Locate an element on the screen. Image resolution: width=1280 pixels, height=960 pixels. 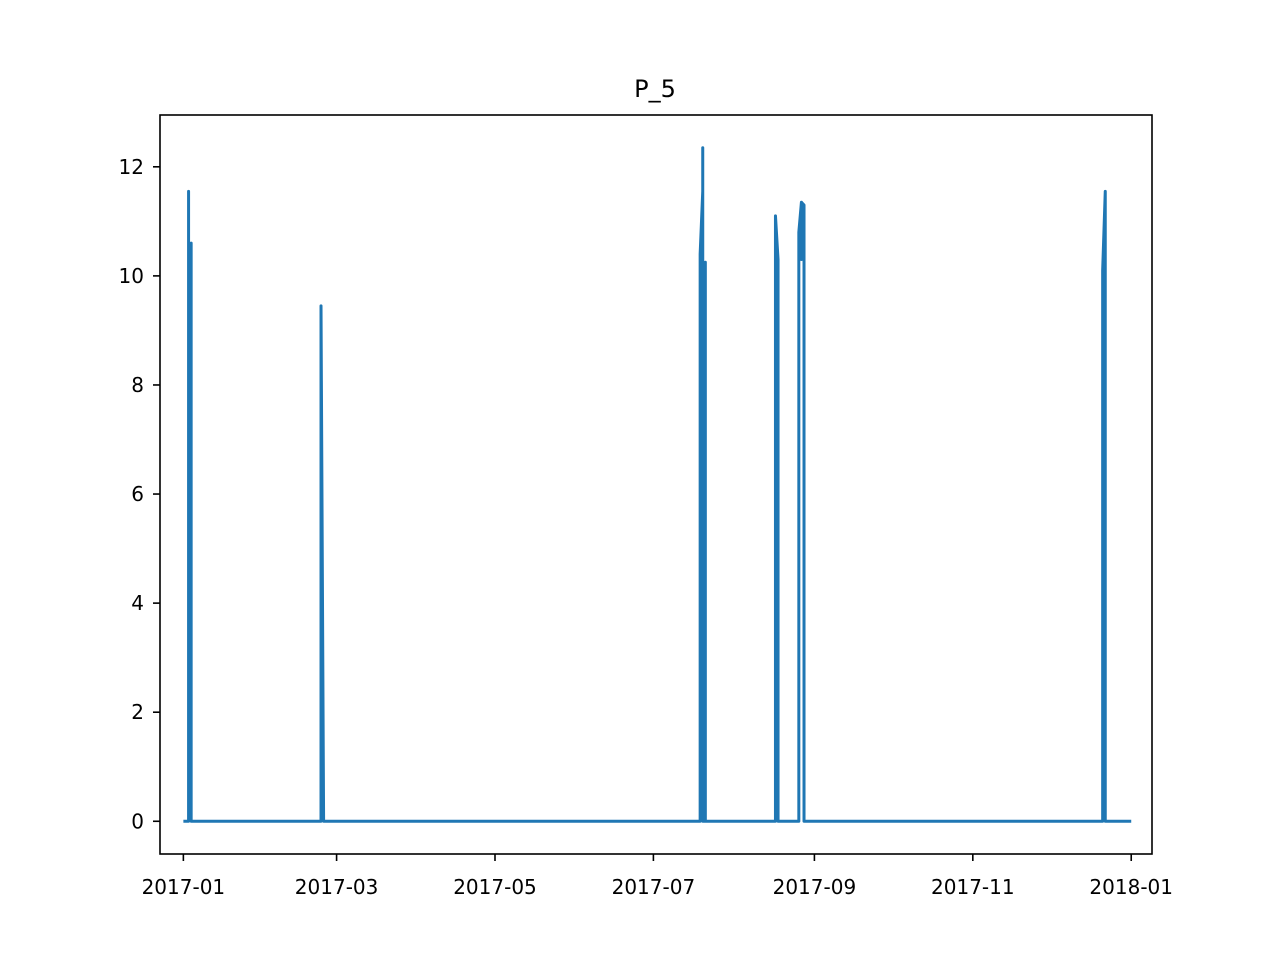
x-tick-label: 2017-09 is located at coordinates (815, 887).